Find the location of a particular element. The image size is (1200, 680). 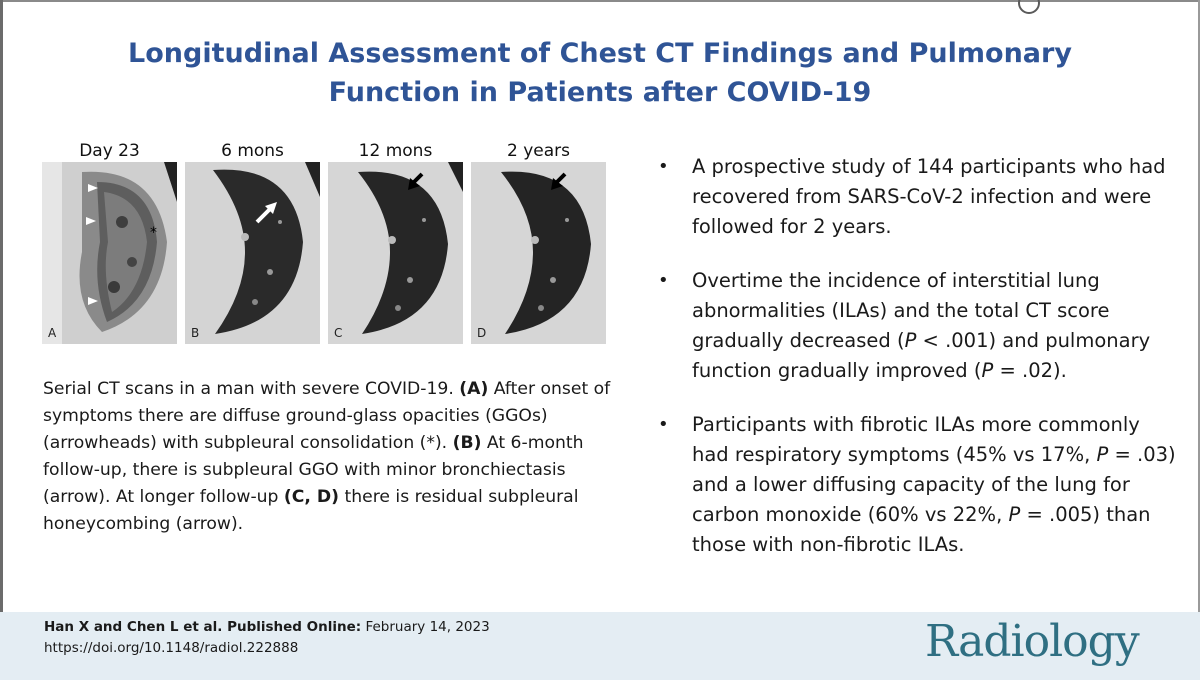

panel-letter: B is located at coordinates (195, 333).